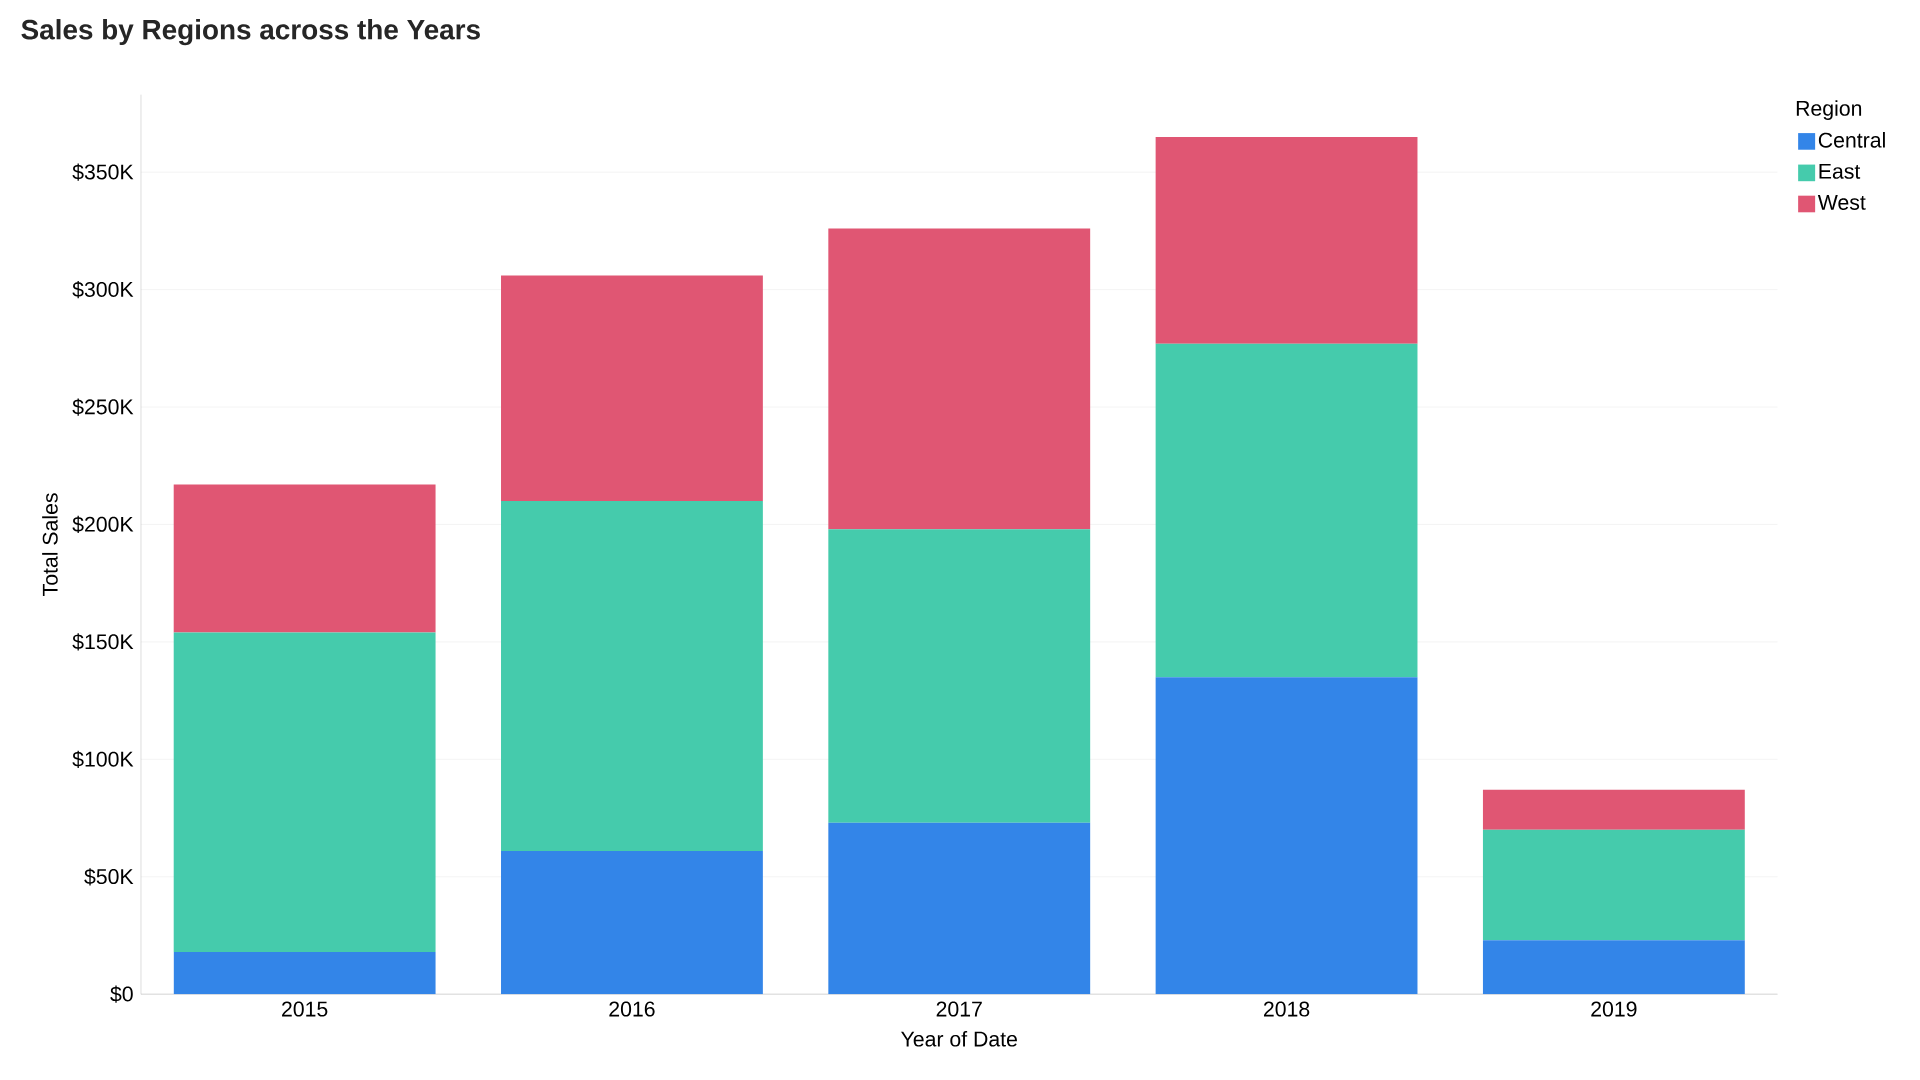  Describe the element at coordinates (250, 32) in the screenshot. I see `chart-title: Sales by Regions across the Years` at that location.